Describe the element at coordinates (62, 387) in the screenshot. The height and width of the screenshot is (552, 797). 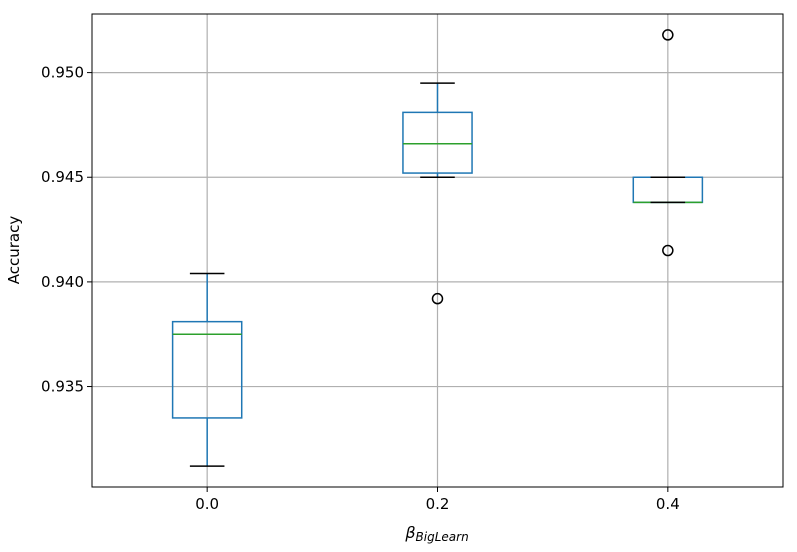
I see `y-tick-label: 0.935` at that location.